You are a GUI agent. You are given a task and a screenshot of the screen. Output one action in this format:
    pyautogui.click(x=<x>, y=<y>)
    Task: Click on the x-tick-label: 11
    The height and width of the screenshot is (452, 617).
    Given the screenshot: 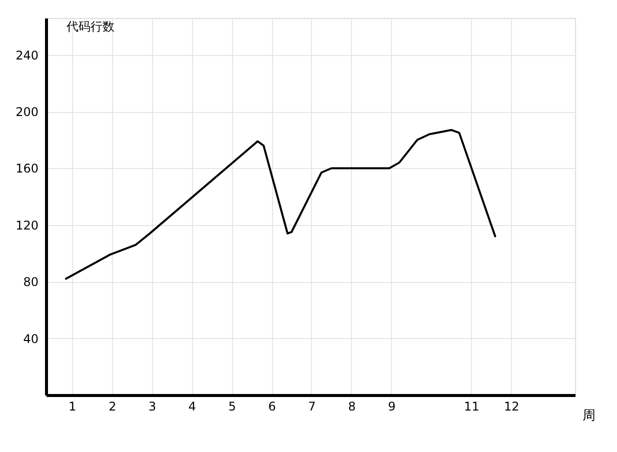 What is the action you would take?
    pyautogui.click(x=472, y=407)
    